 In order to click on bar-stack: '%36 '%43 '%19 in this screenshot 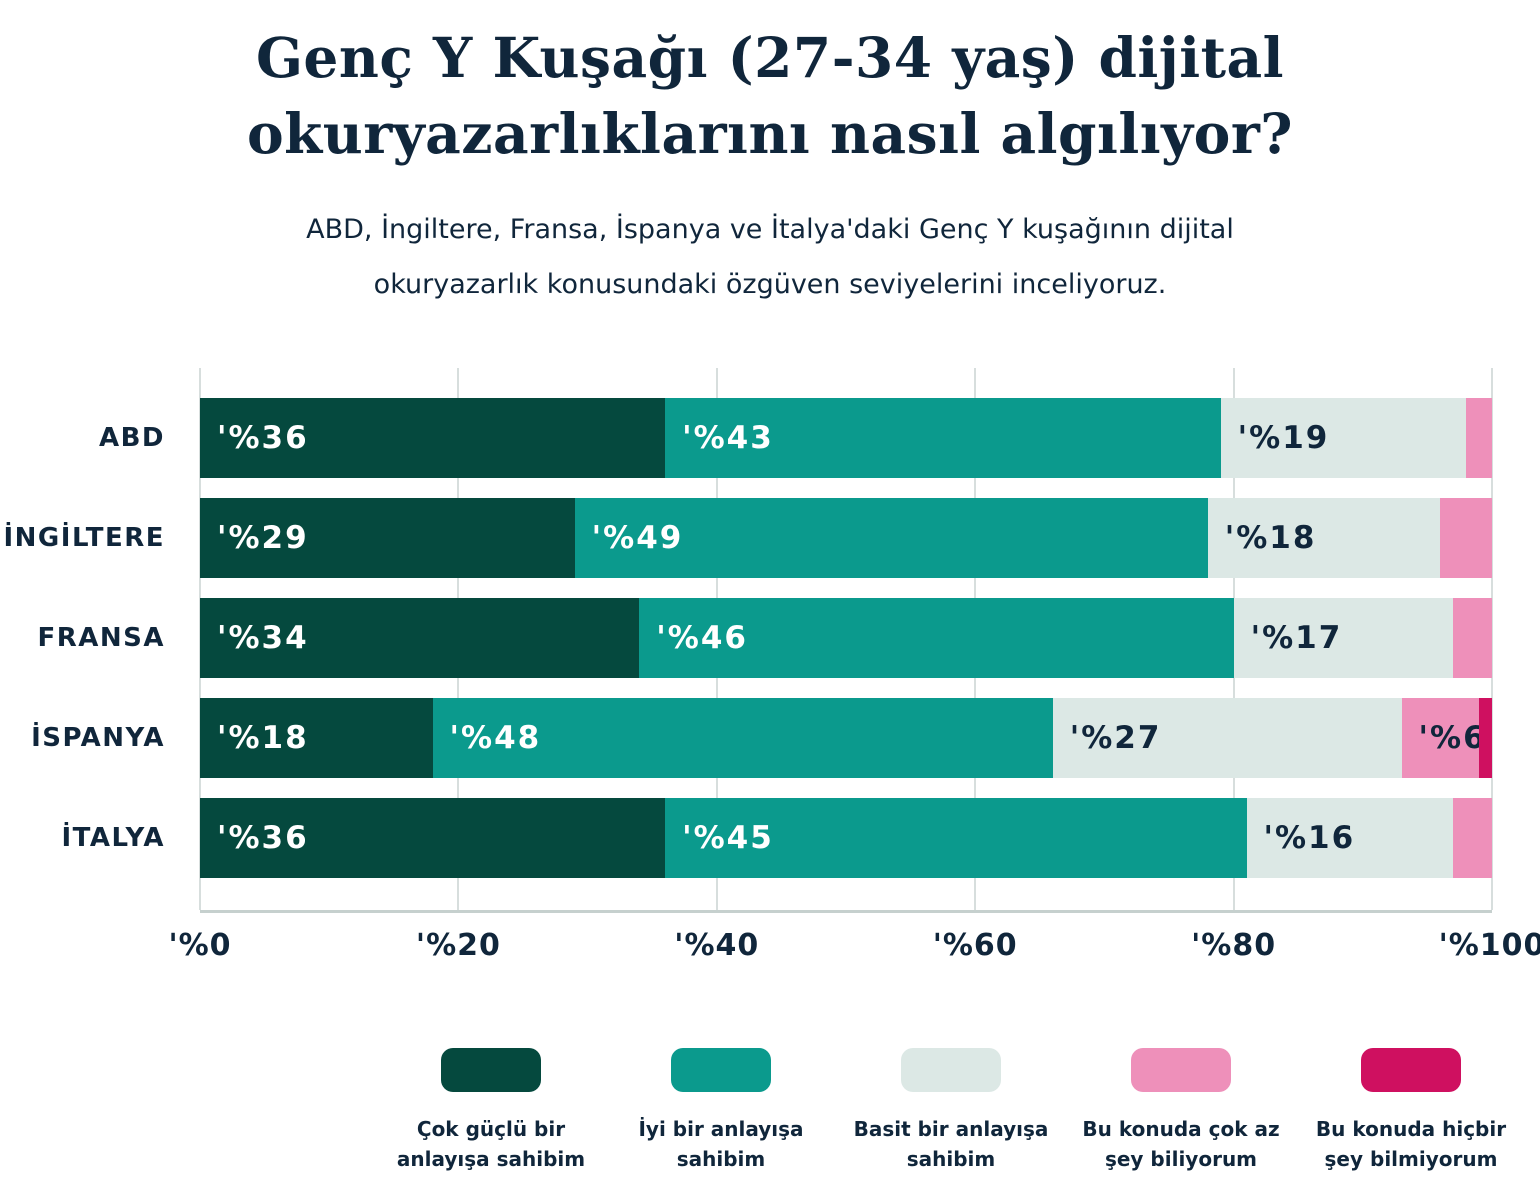, I will do `click(846, 438)`.